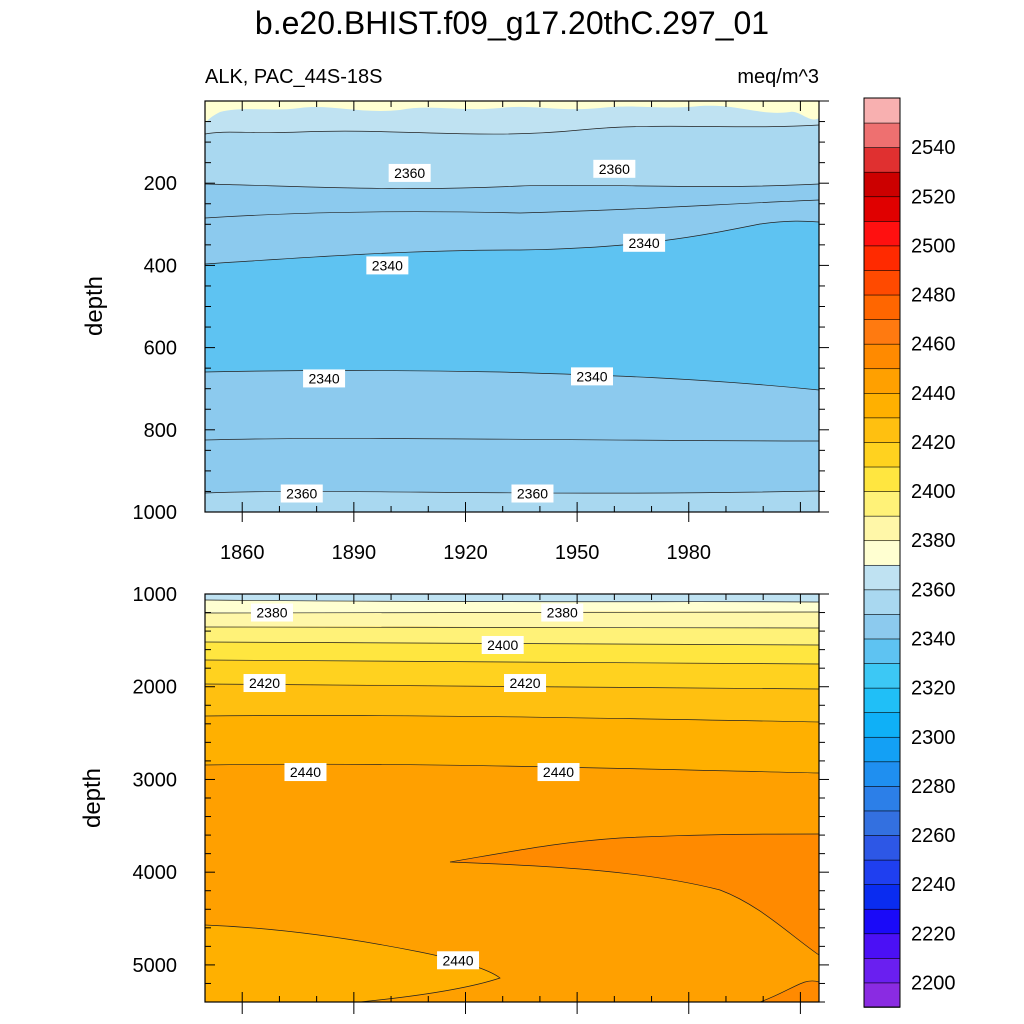 The height and width of the screenshot is (1024, 1024). Describe the element at coordinates (294, 77) in the screenshot. I see `variable-region-label: ALK, PAC_44S-18S` at that location.